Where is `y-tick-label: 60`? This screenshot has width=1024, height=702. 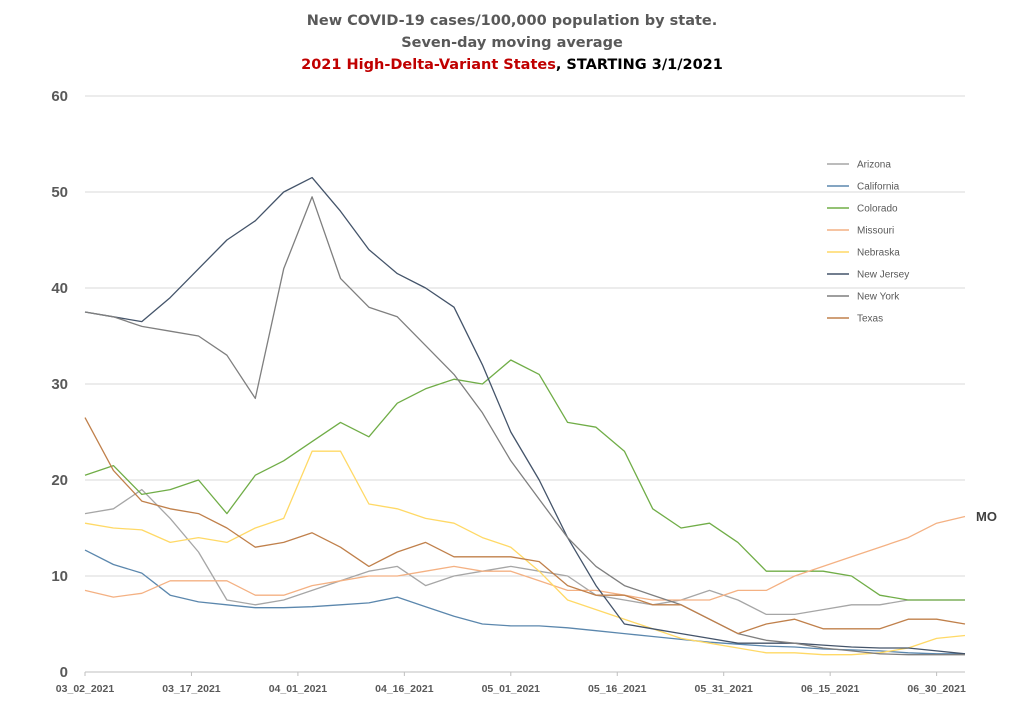 y-tick-label: 60 is located at coordinates (59, 96).